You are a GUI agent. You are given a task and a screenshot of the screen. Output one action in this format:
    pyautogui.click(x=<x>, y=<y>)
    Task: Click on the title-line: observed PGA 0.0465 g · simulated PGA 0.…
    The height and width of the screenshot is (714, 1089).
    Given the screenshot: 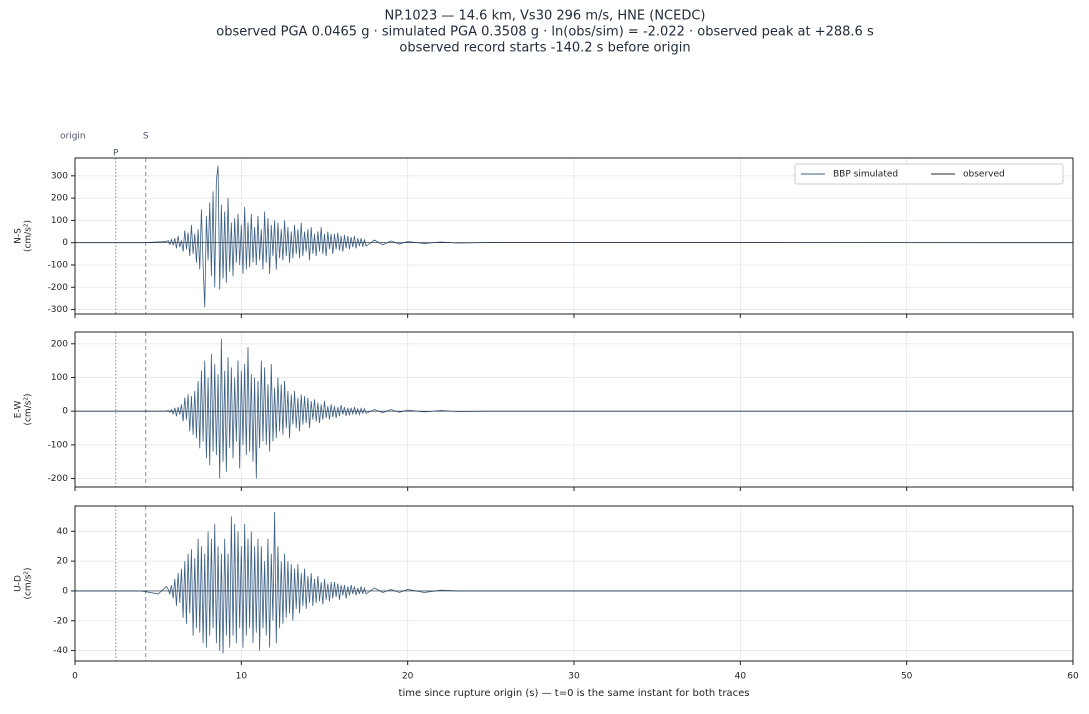 What is the action you would take?
    pyautogui.click(x=545, y=32)
    